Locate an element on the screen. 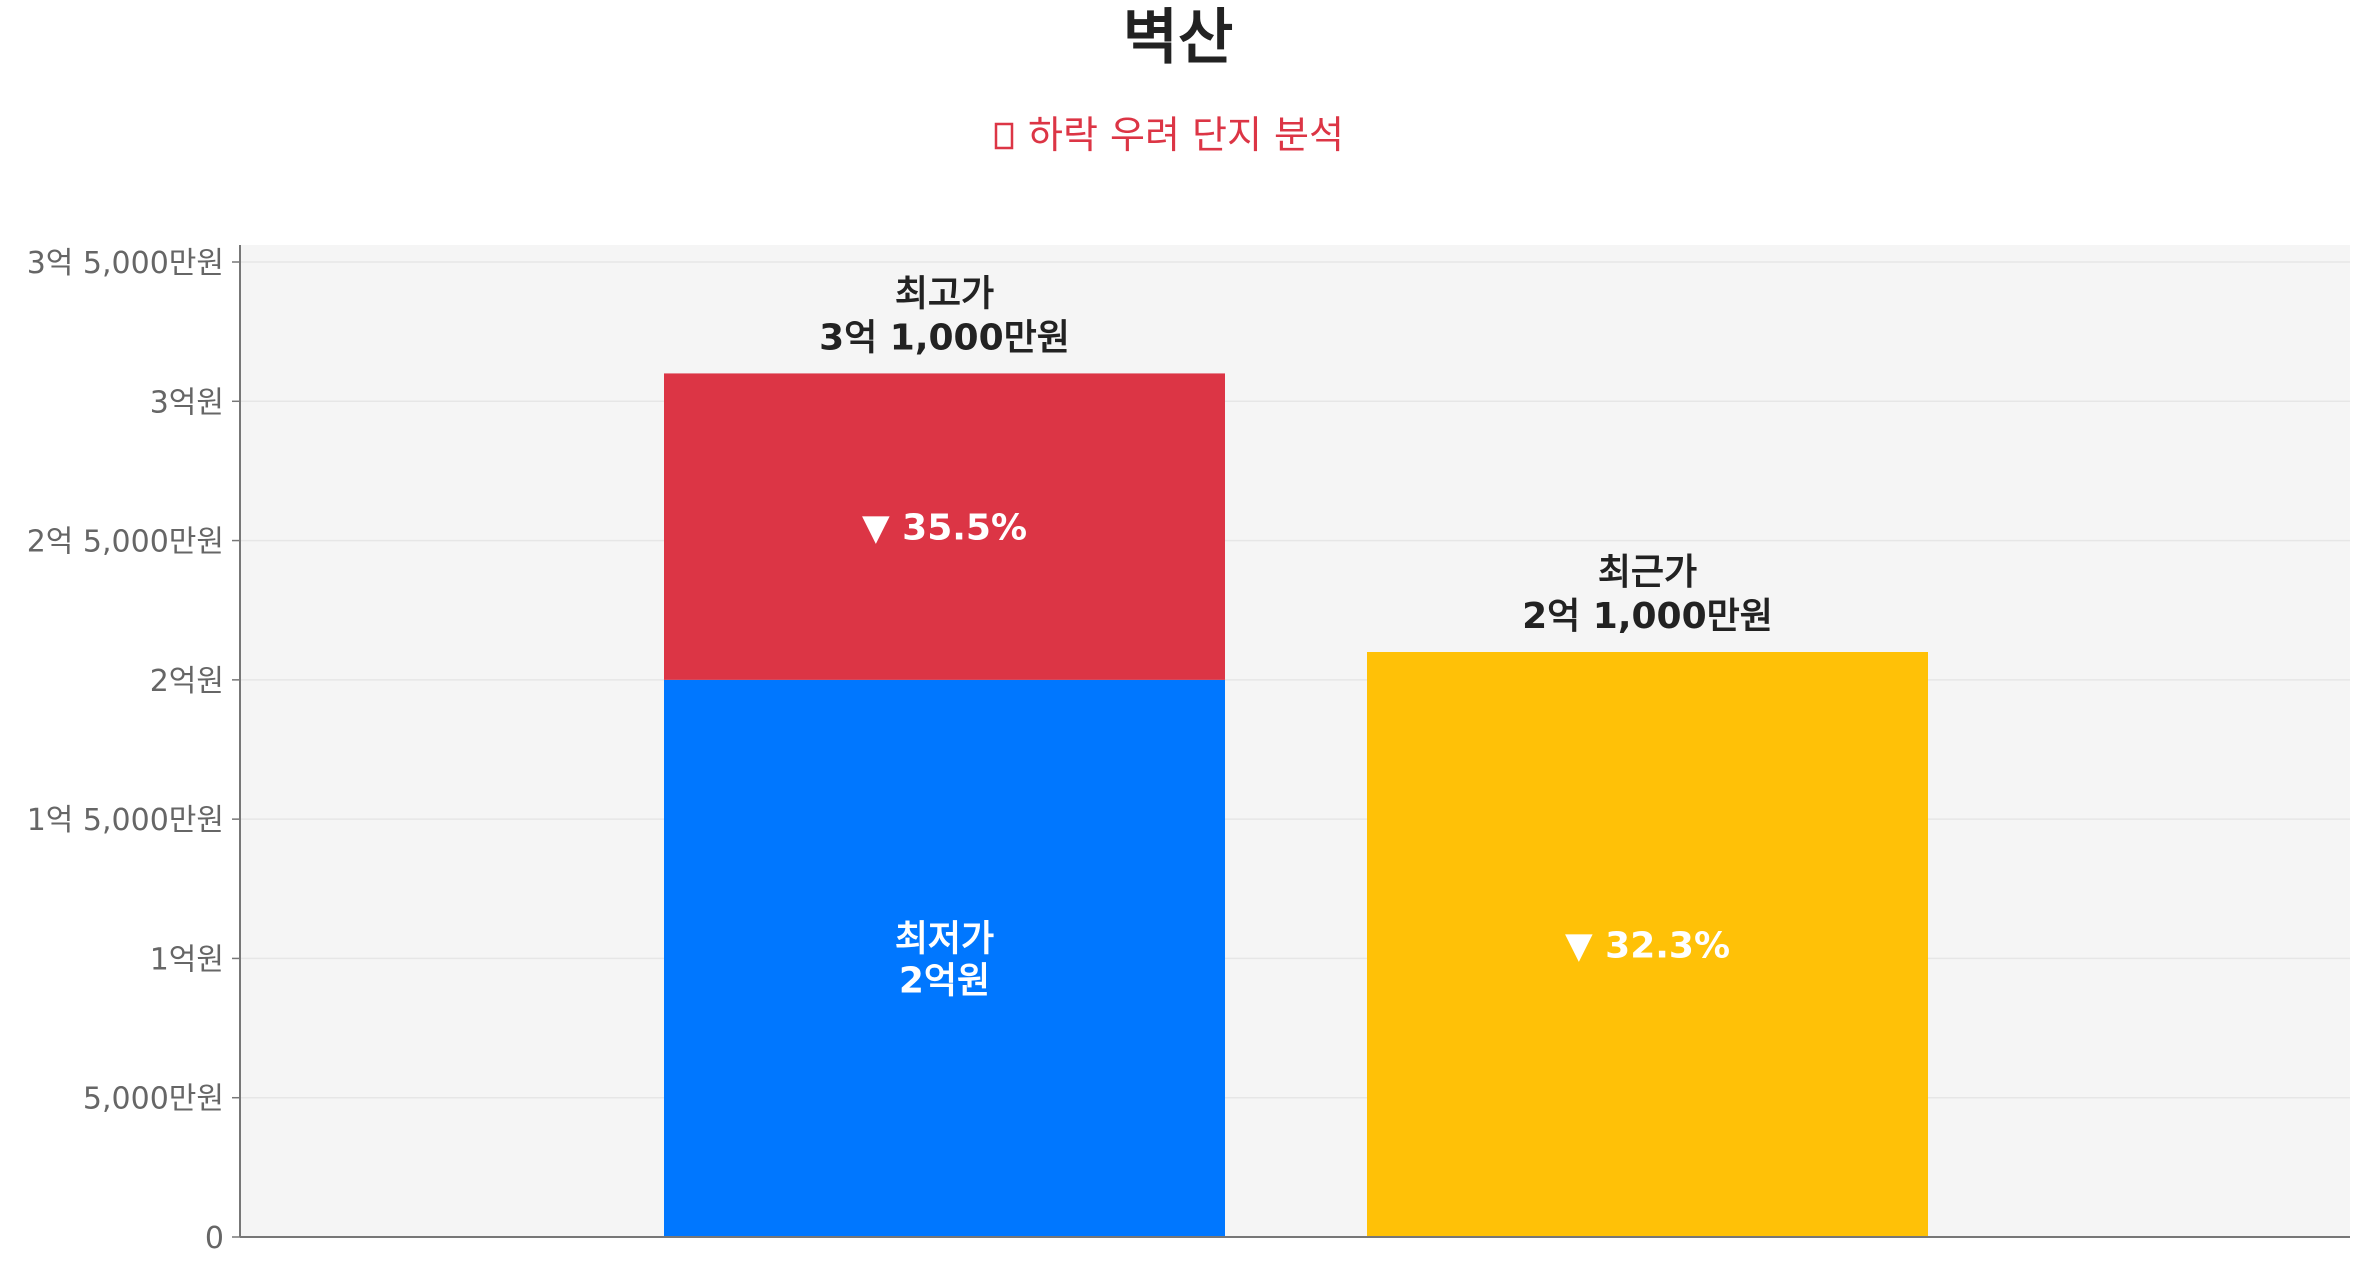 This screenshot has width=2357, height=1268. segment-label: ▼ 32.3% is located at coordinates (1647, 945).